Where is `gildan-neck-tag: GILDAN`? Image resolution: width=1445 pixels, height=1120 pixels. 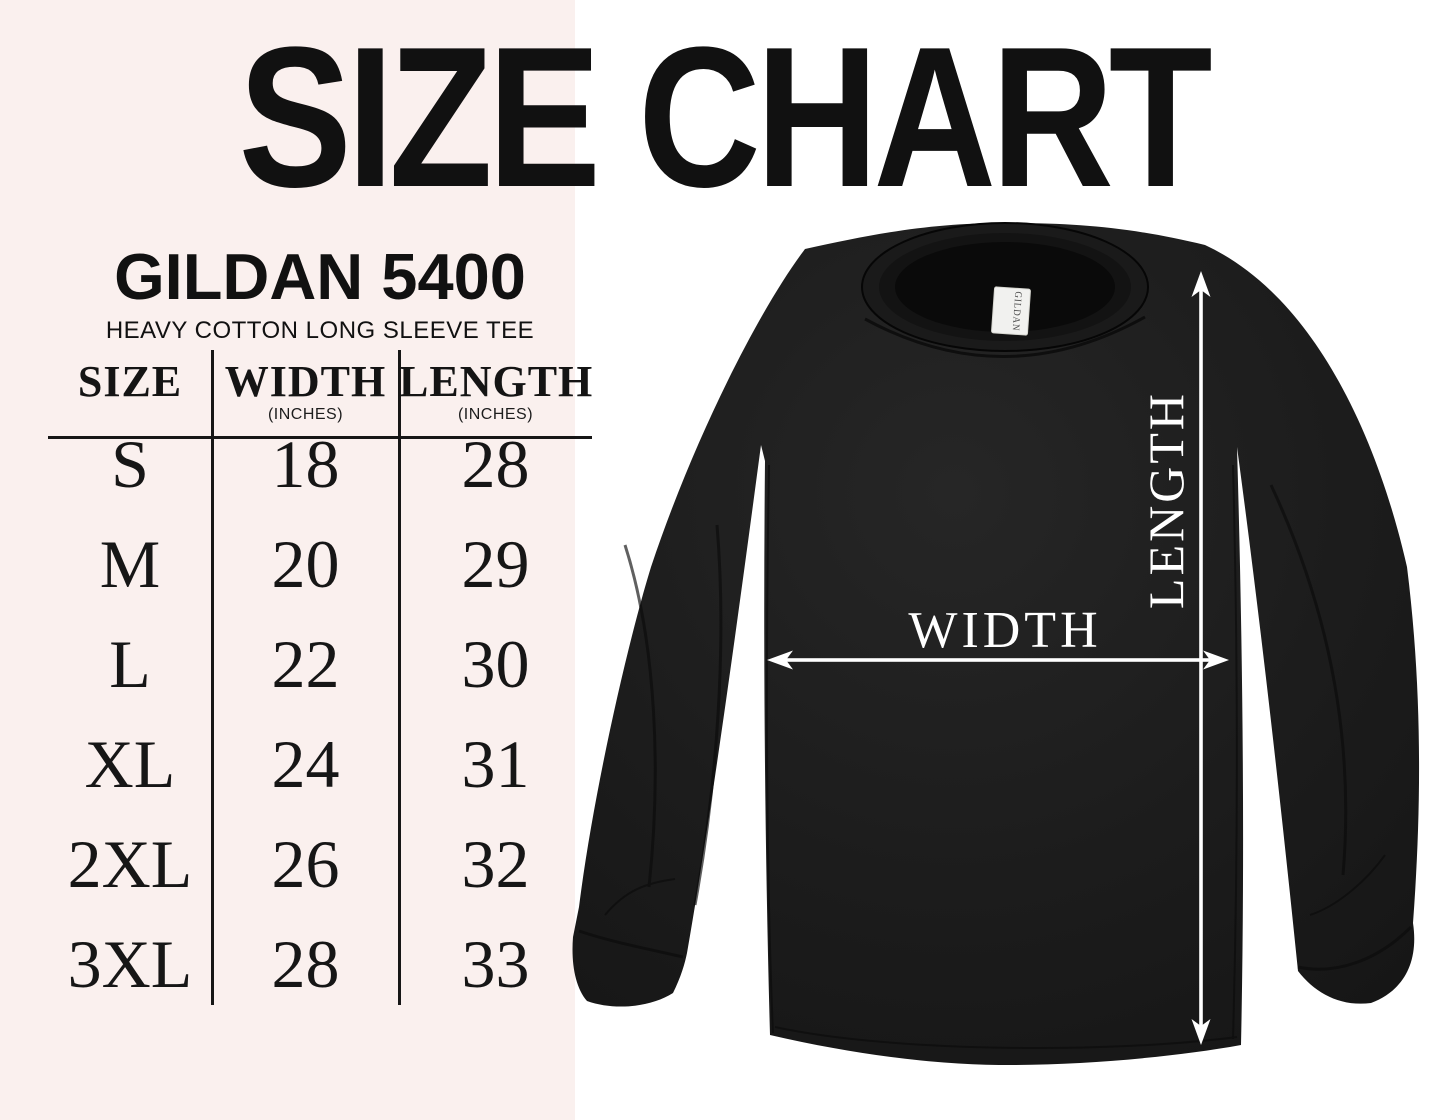 gildan-neck-tag: GILDAN is located at coordinates (1011, 311).